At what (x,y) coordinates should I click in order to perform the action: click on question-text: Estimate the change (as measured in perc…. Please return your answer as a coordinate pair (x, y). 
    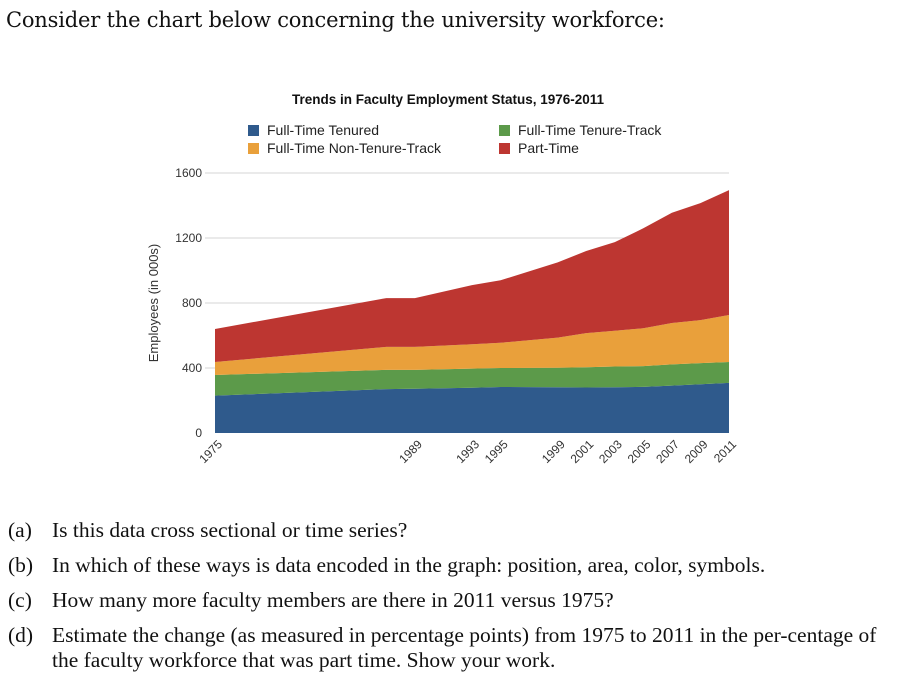
    Looking at the image, I should click on (464, 647).